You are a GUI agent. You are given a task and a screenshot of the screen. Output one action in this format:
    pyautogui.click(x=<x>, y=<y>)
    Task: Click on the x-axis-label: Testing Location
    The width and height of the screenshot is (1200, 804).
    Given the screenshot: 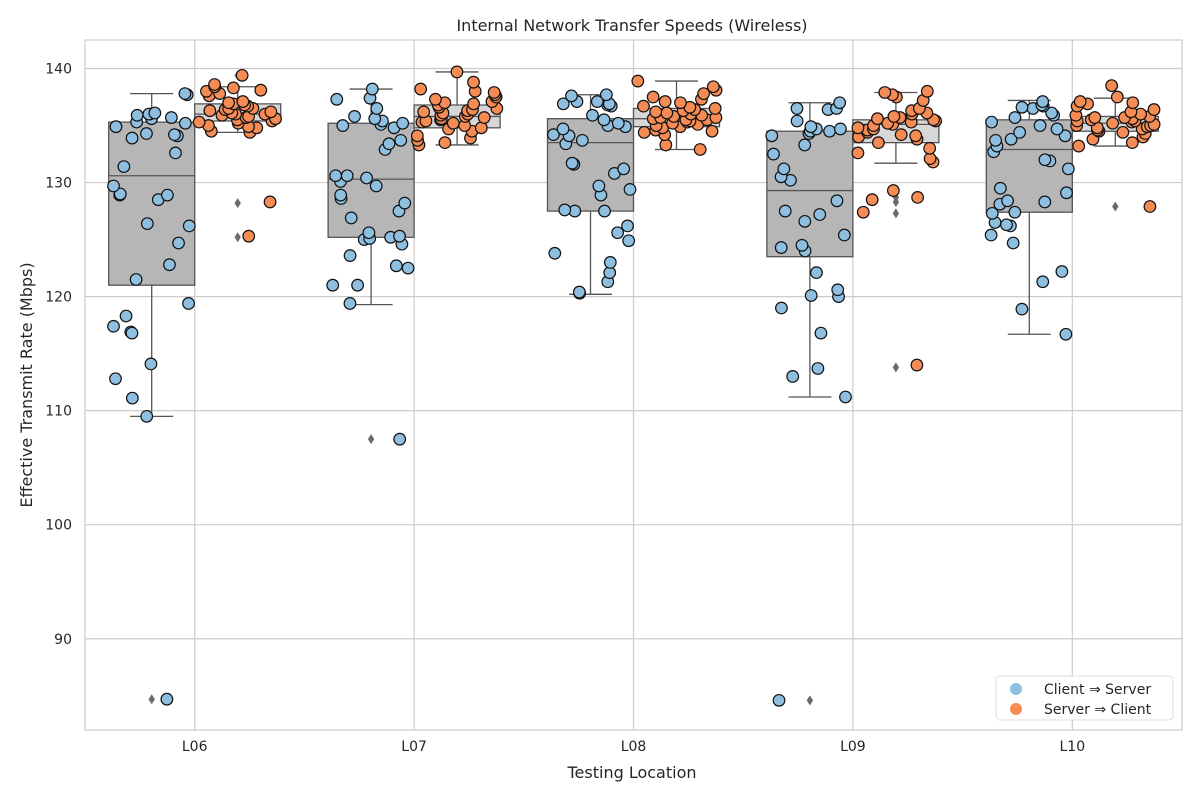 What is the action you would take?
    pyautogui.click(x=631, y=772)
    